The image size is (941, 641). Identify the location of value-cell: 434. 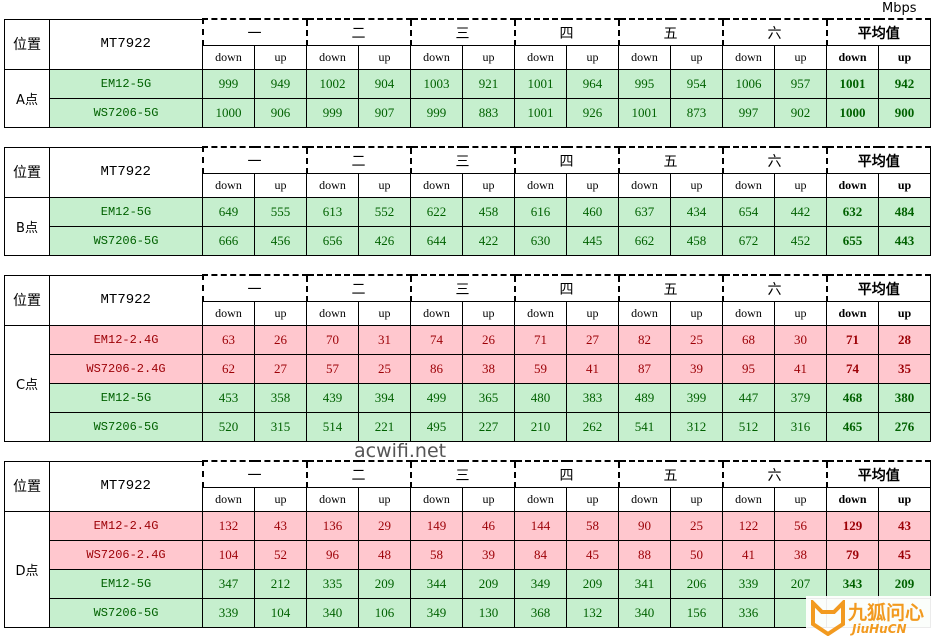
(696, 212).